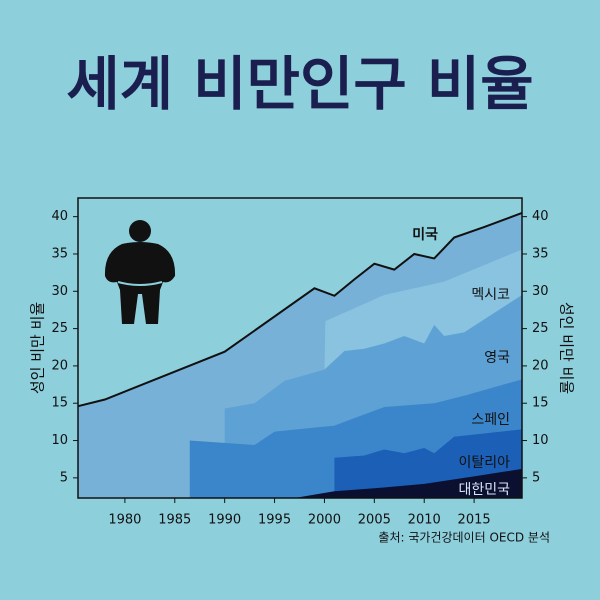 The height and width of the screenshot is (600, 600). What do you see at coordinates (59, 403) in the screenshot?
I see `y-tick-label: 15` at bounding box center [59, 403].